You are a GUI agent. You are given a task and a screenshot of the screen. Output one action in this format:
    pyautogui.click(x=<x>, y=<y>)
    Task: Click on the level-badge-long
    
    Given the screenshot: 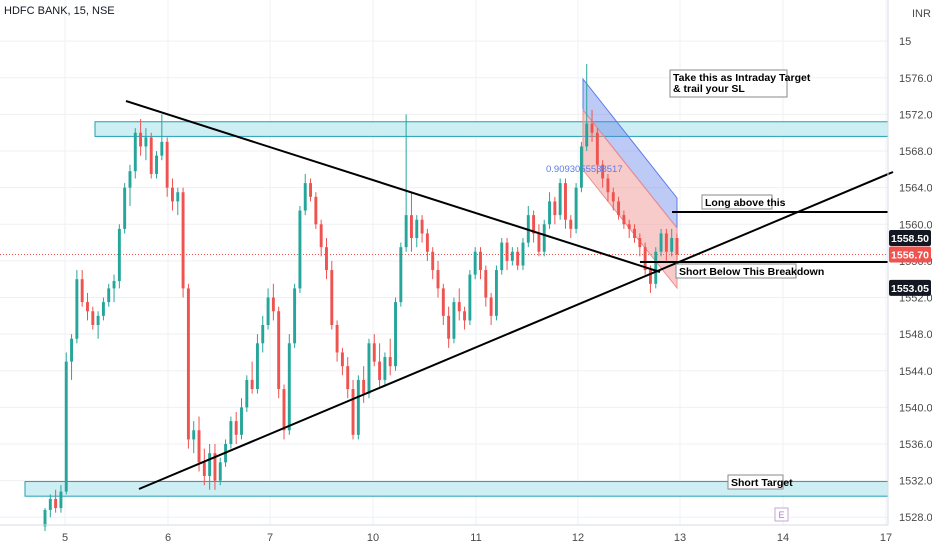 What is the action you would take?
    pyautogui.click(x=910, y=238)
    